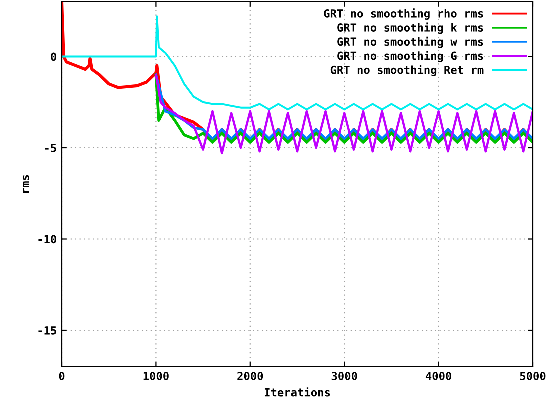  What do you see at coordinates (47, 330) in the screenshot?
I see `y-tick-label: -15` at bounding box center [47, 330].